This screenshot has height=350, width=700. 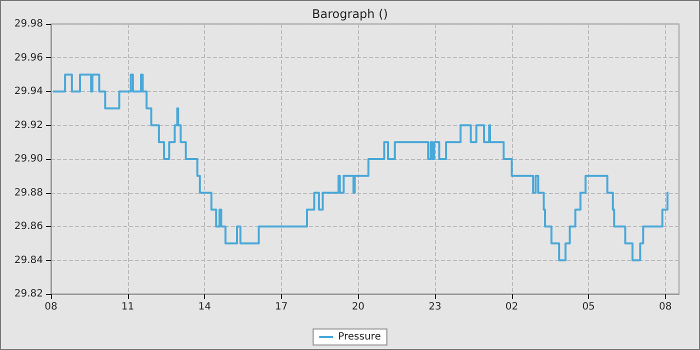 What do you see at coordinates (28, 192) in the screenshot?
I see `y-tick-label: 29.88` at bounding box center [28, 192].